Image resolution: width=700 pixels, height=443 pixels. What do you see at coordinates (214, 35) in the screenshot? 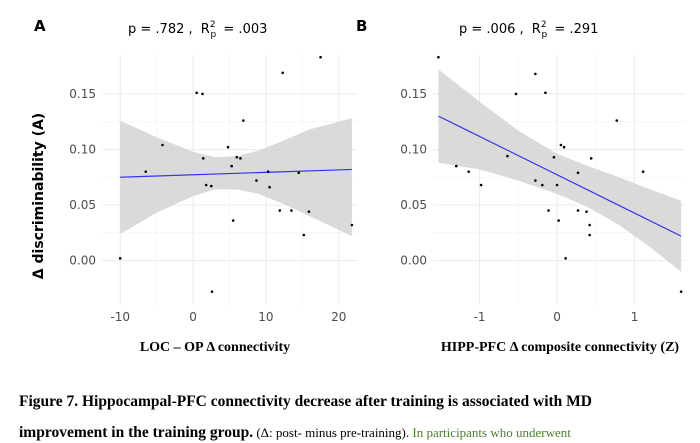
I see `panel-a-r2-sub: p` at bounding box center [214, 35].